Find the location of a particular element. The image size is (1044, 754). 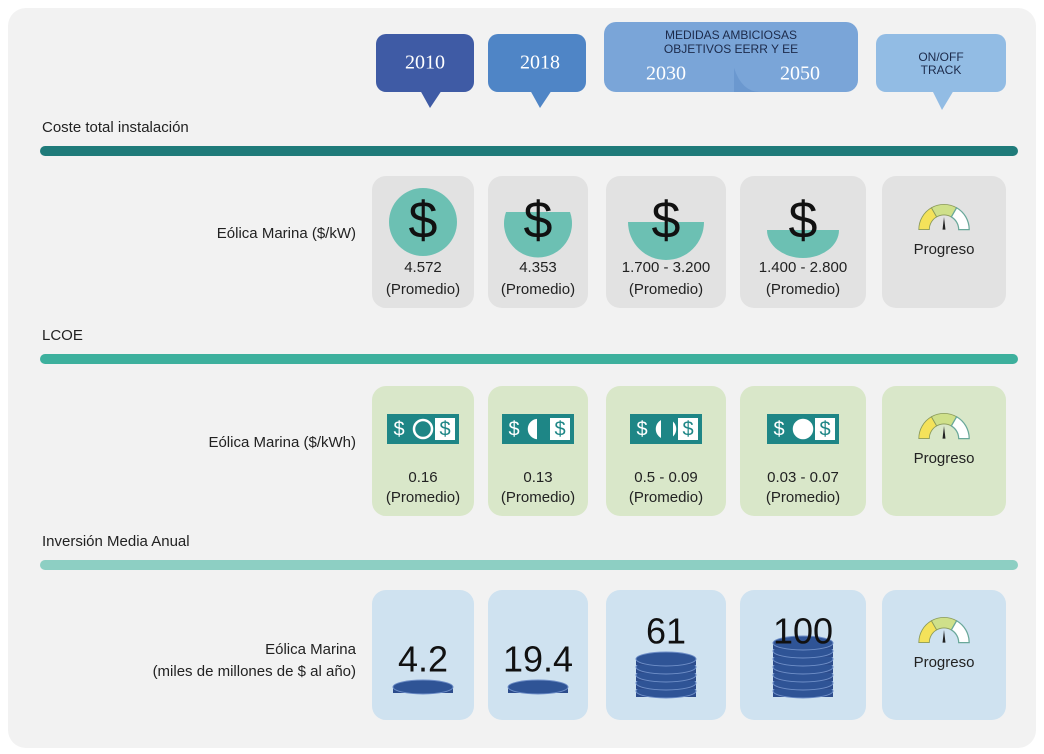

track-line: ON/OFF is located at coordinates (940, 57).